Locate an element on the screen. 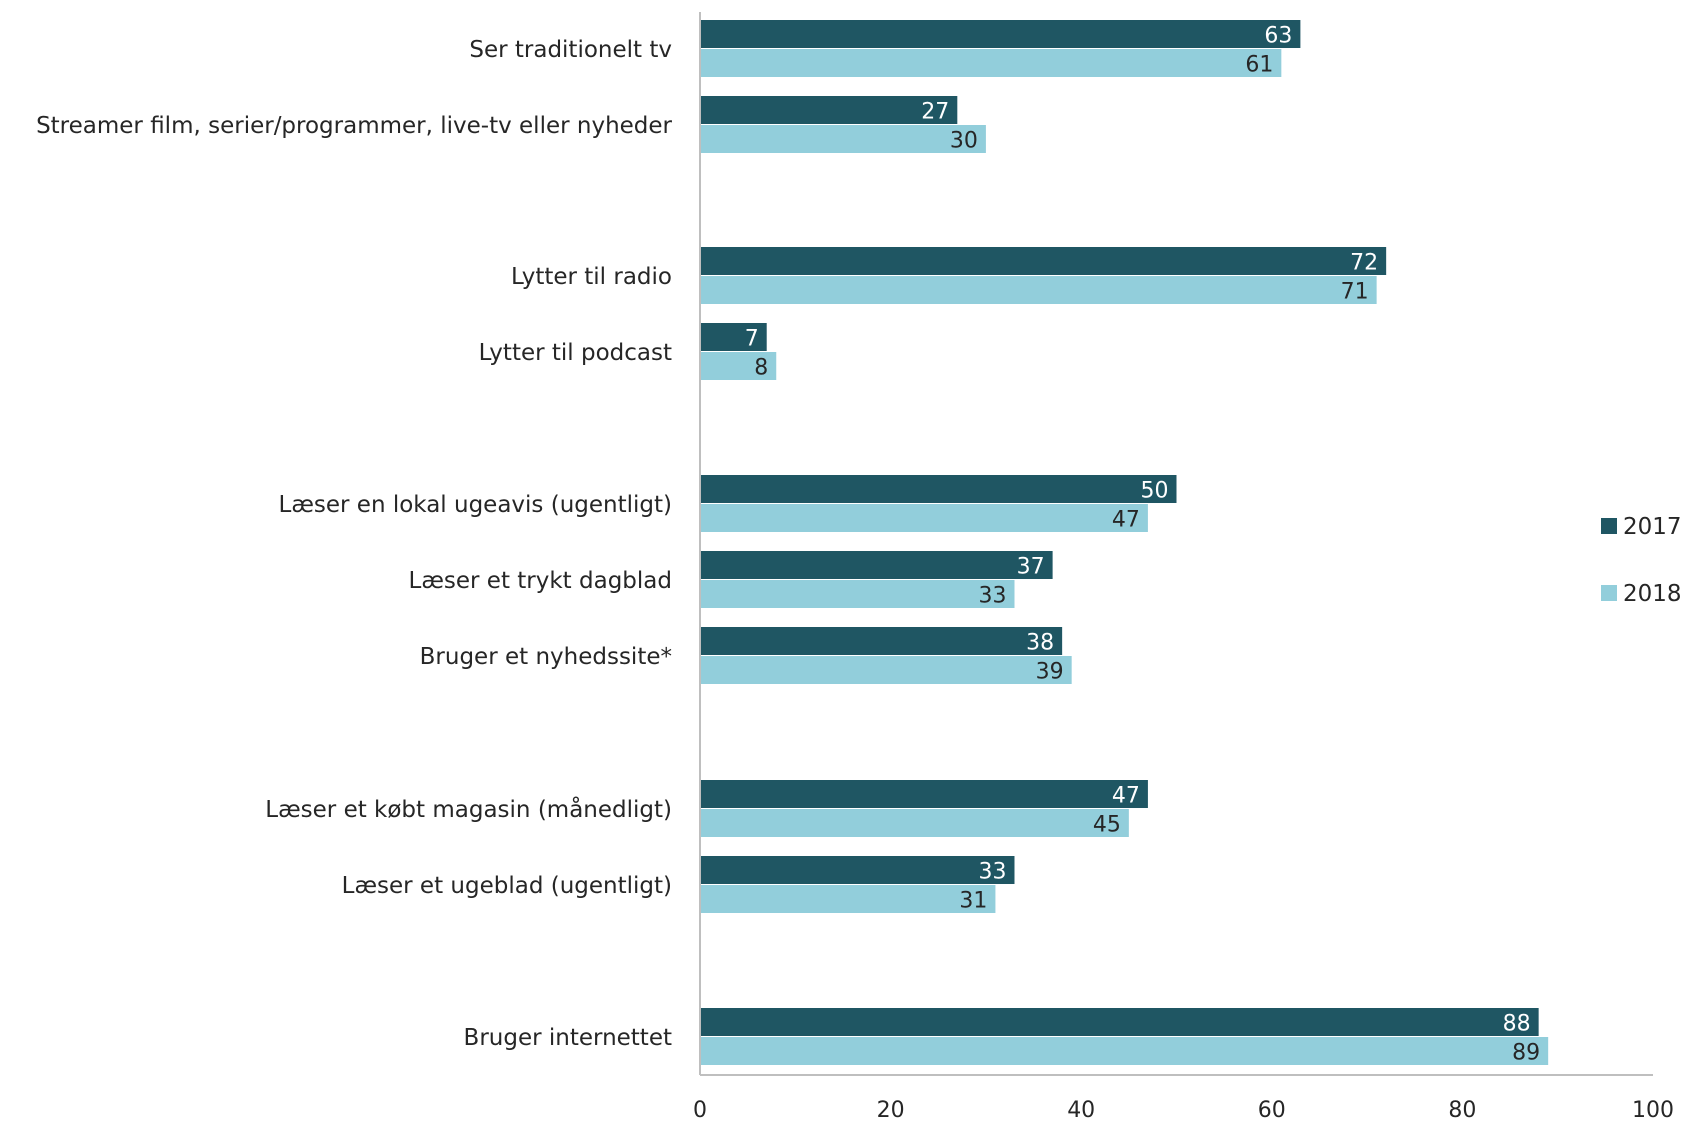 The height and width of the screenshot is (1126, 1683). category-label-6: Bruger et nyhedssite* is located at coordinates (546, 657).